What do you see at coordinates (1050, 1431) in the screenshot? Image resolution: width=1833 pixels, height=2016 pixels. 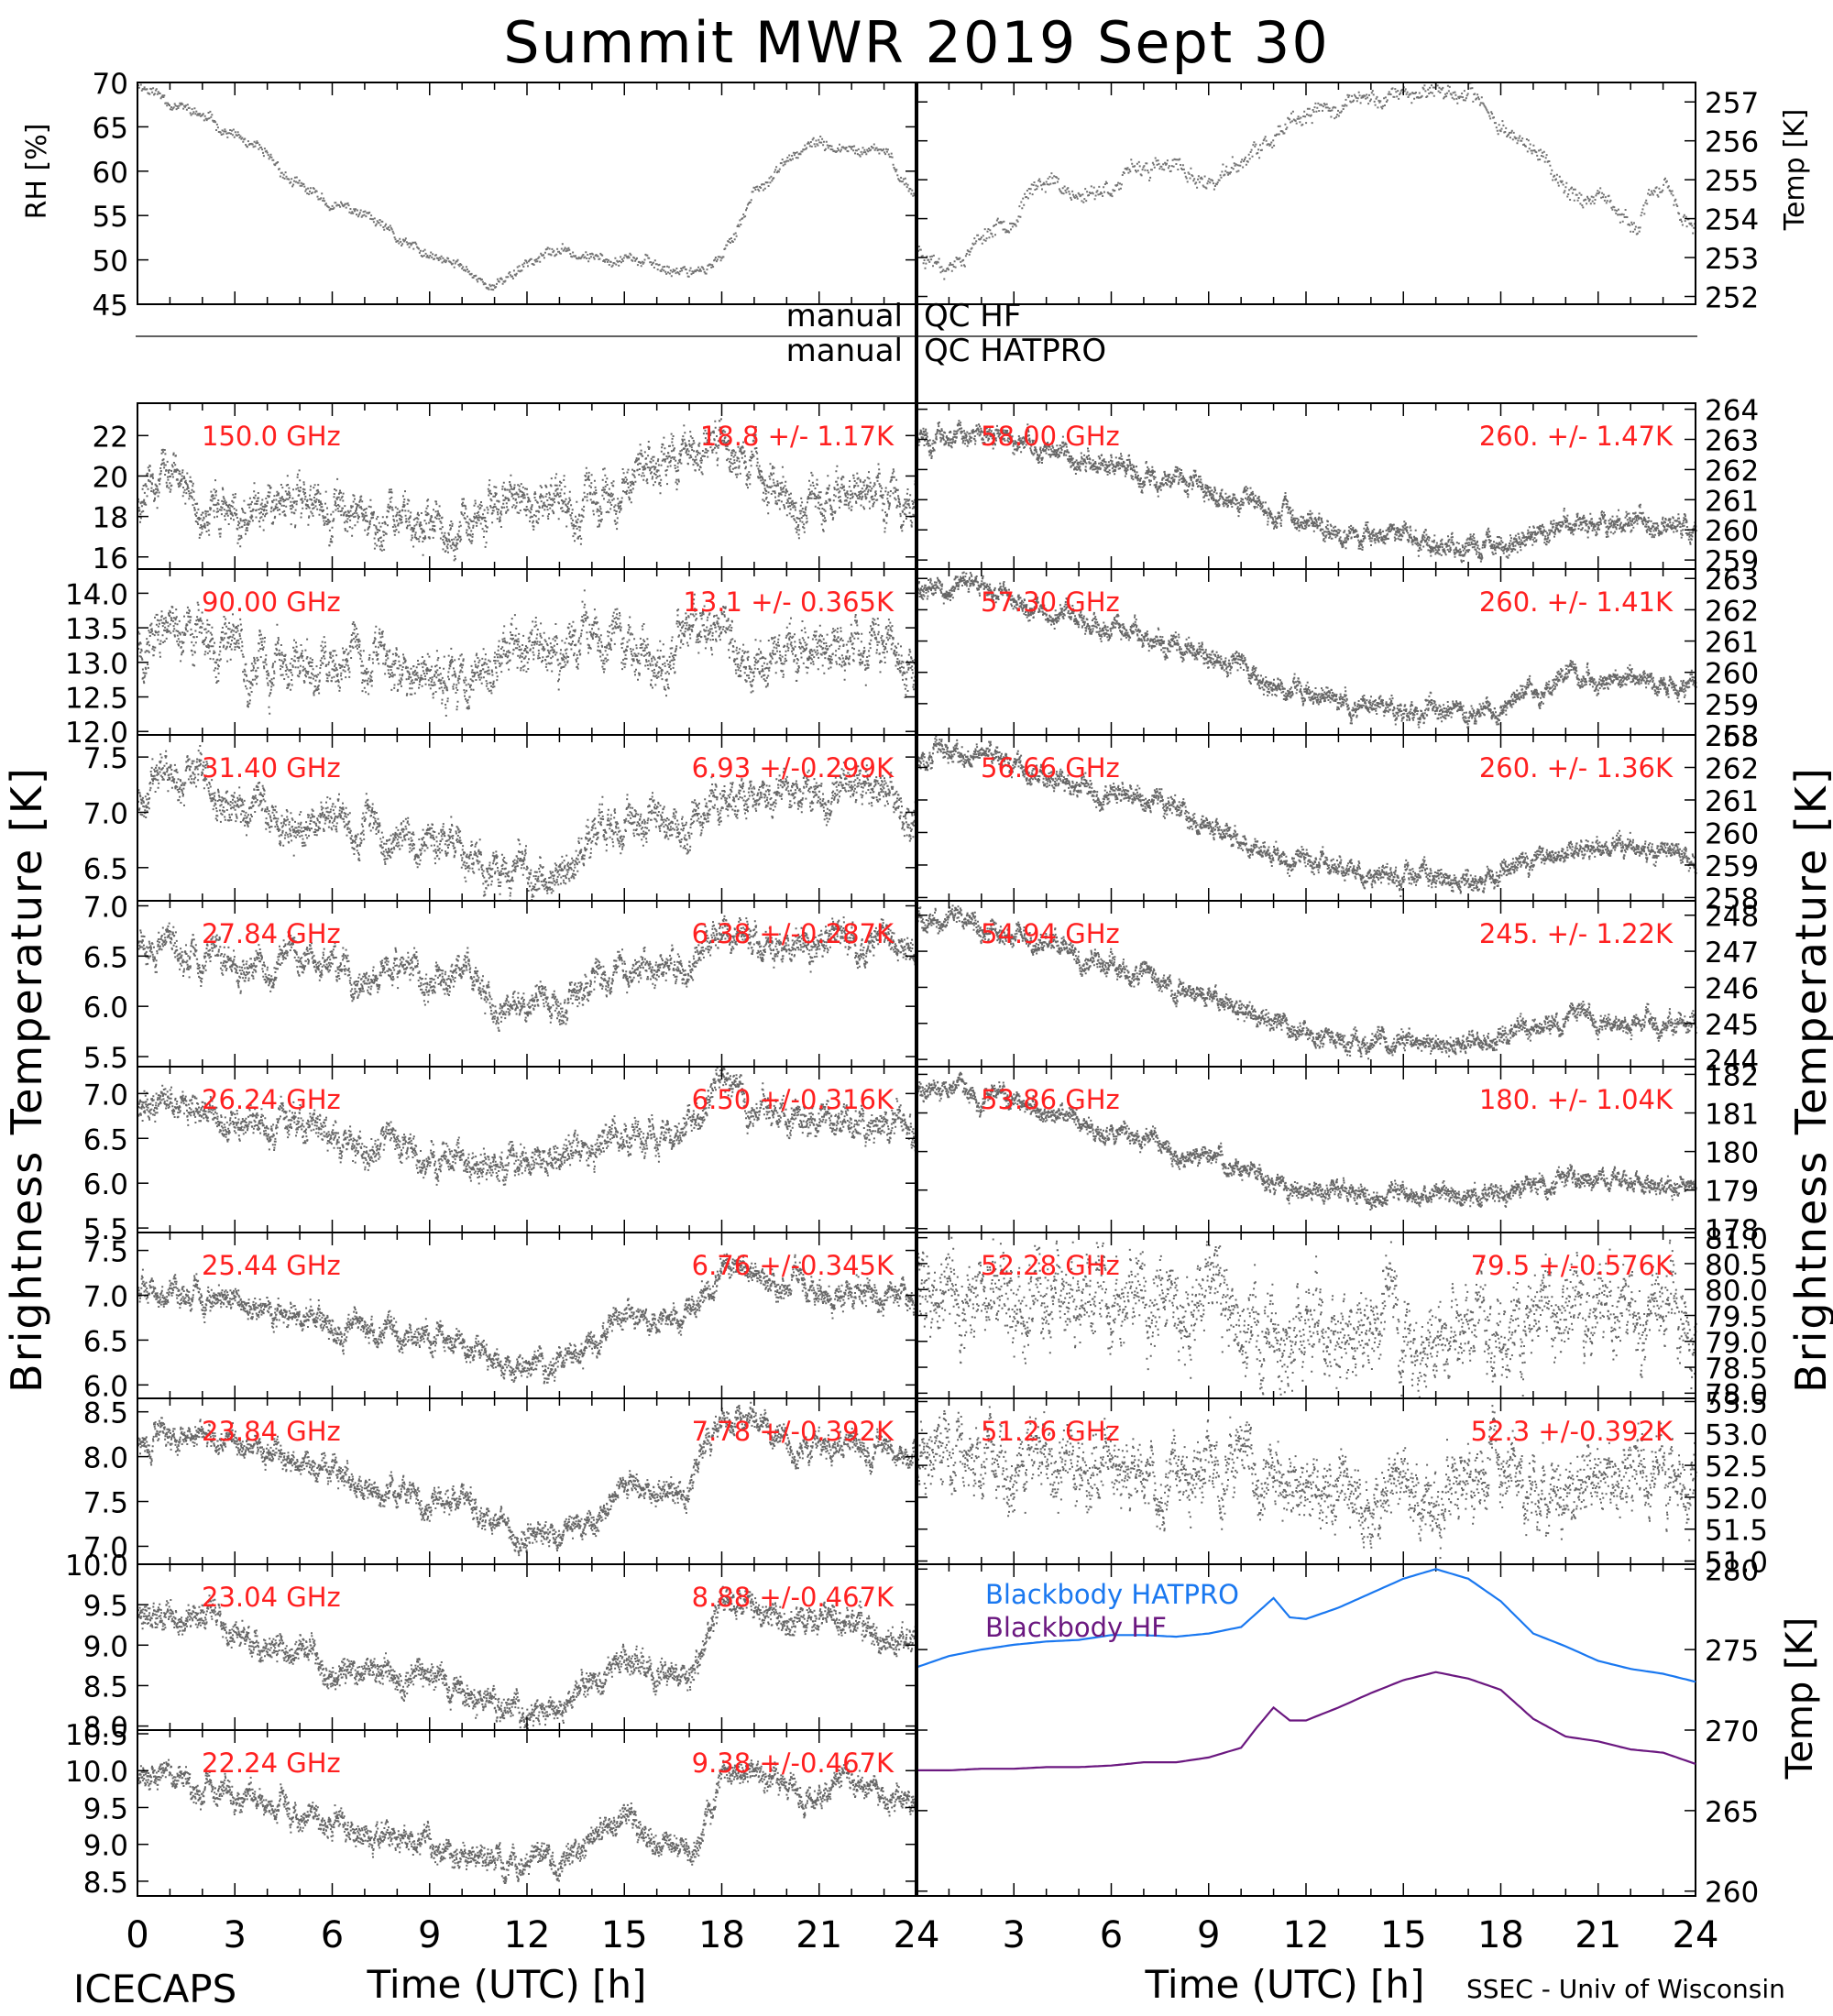 I see `panel-ch5126-channel-label: 51.26 GHz` at bounding box center [1050, 1431].